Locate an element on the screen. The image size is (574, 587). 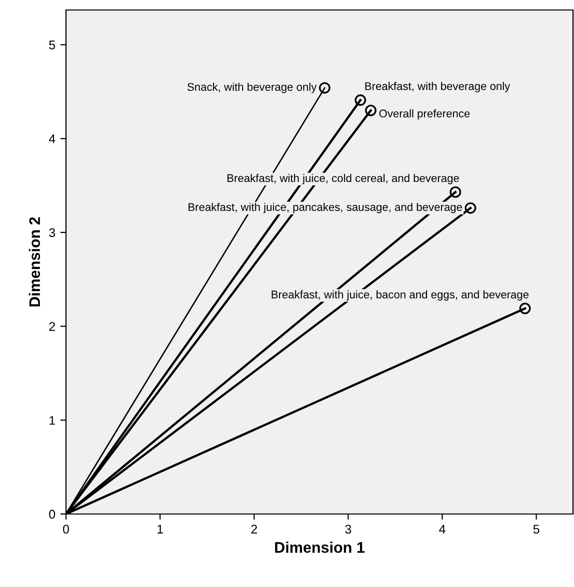
series-label: Breakfast, with juice, bacon and eggs, and beverage is located at coordinates (400, 295).